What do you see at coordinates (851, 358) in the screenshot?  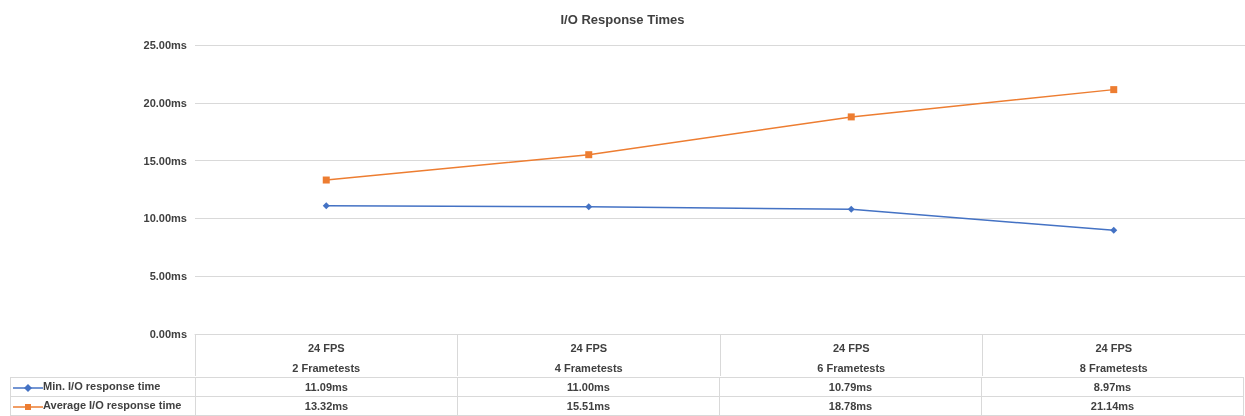 I see `x-tick-label: 24 FPS 6 Frametests` at bounding box center [851, 358].